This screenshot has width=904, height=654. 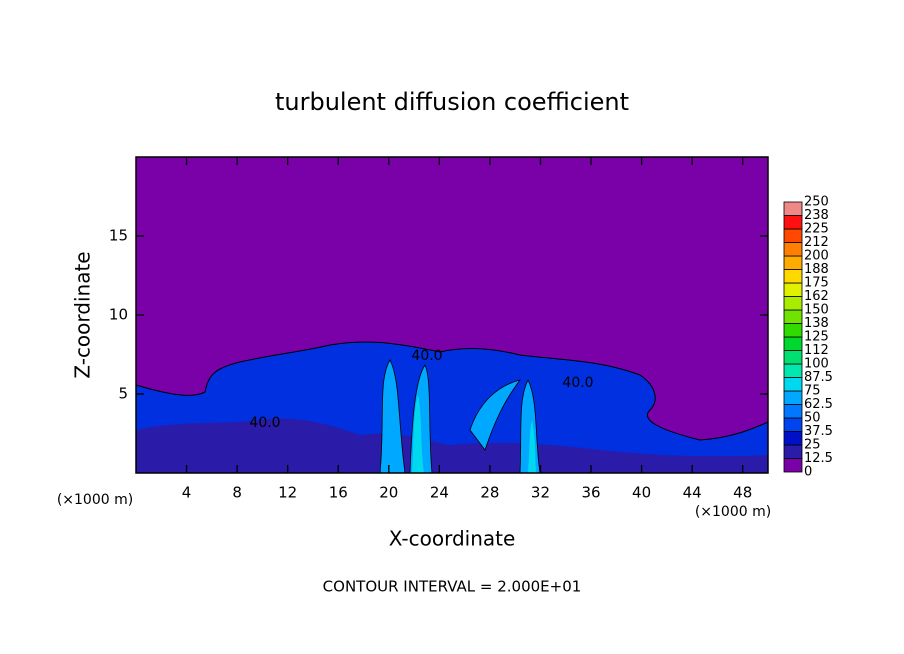 What do you see at coordinates (816, 256) in the screenshot?
I see `colorbar-label: 200` at bounding box center [816, 256].